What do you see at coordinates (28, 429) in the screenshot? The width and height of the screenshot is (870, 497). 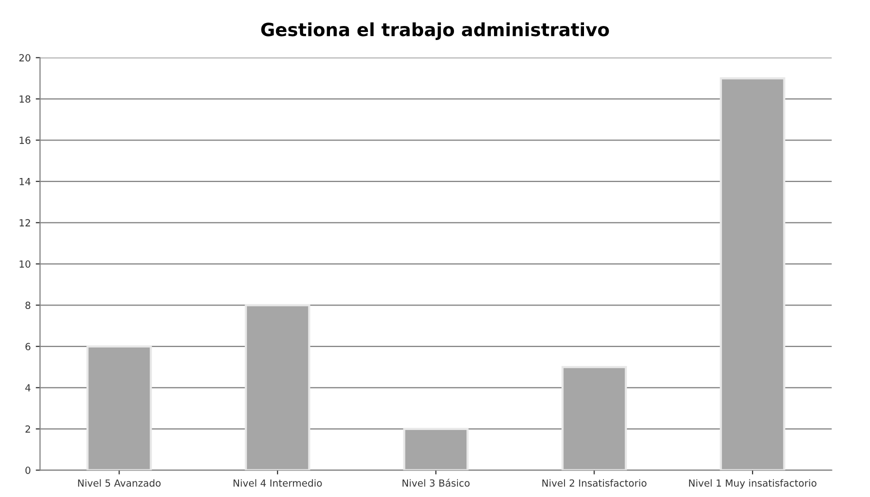 I see `y-tick-label: 2` at bounding box center [28, 429].